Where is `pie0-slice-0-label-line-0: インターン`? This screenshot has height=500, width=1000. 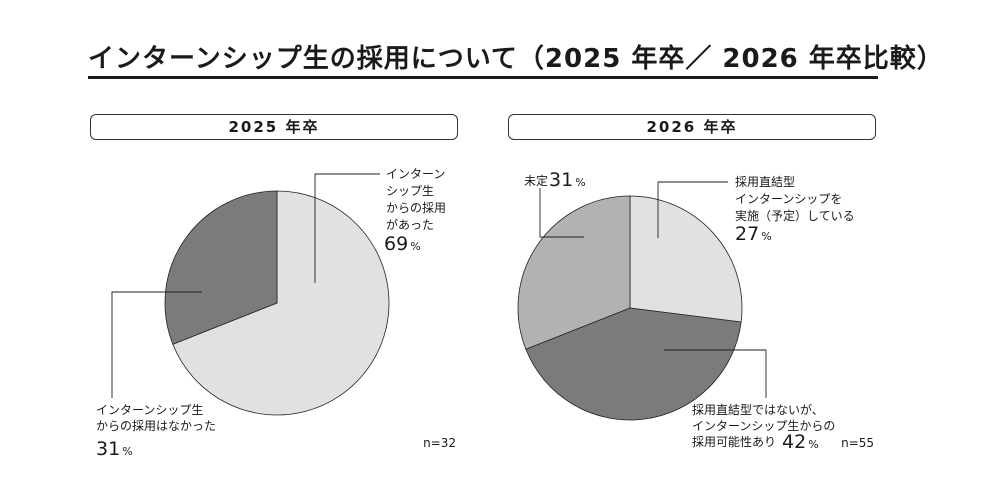 pie0-slice-0-label-line-0: インターン is located at coordinates (415, 174).